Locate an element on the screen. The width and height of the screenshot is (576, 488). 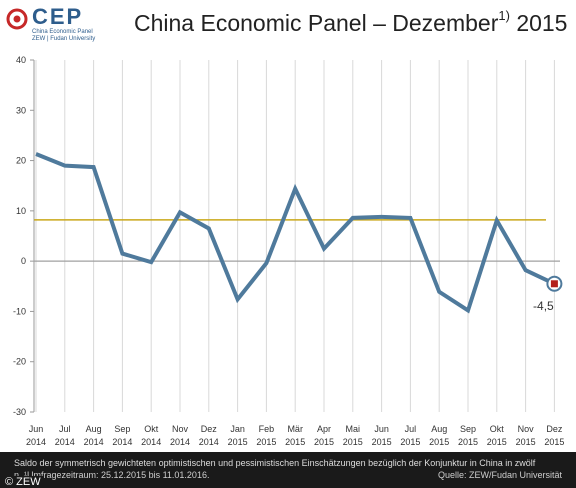
last-value-label: -4,5 is located at coordinates (543, 306).